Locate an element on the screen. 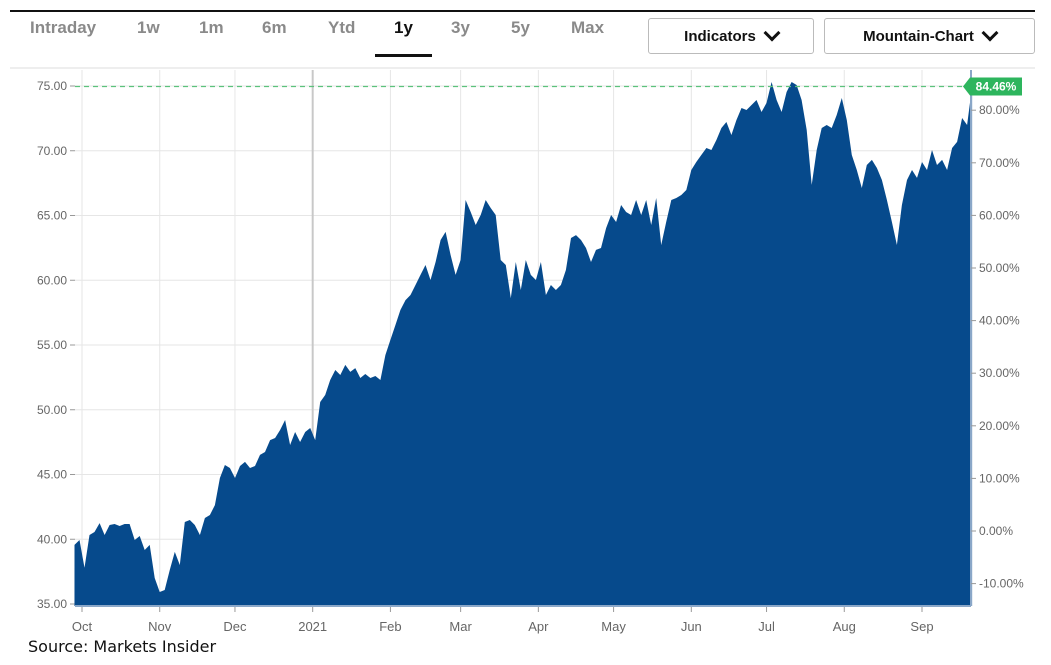  tab-5y: 5y is located at coordinates (520, 27).